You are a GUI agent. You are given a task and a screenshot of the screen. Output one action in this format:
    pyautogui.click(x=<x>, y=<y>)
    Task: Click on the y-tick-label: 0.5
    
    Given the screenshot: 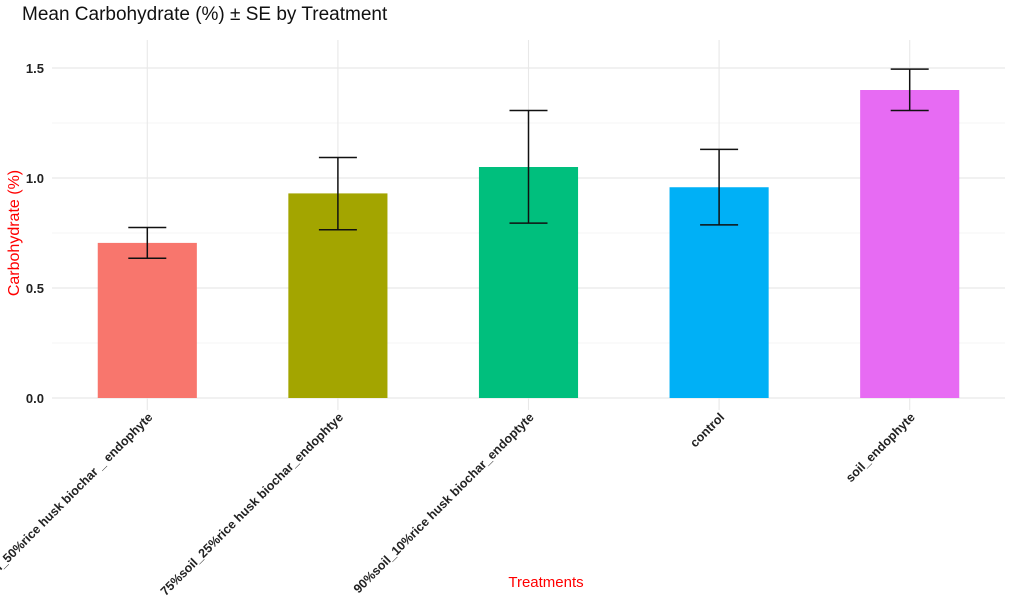 What is the action you would take?
    pyautogui.click(x=35, y=288)
    